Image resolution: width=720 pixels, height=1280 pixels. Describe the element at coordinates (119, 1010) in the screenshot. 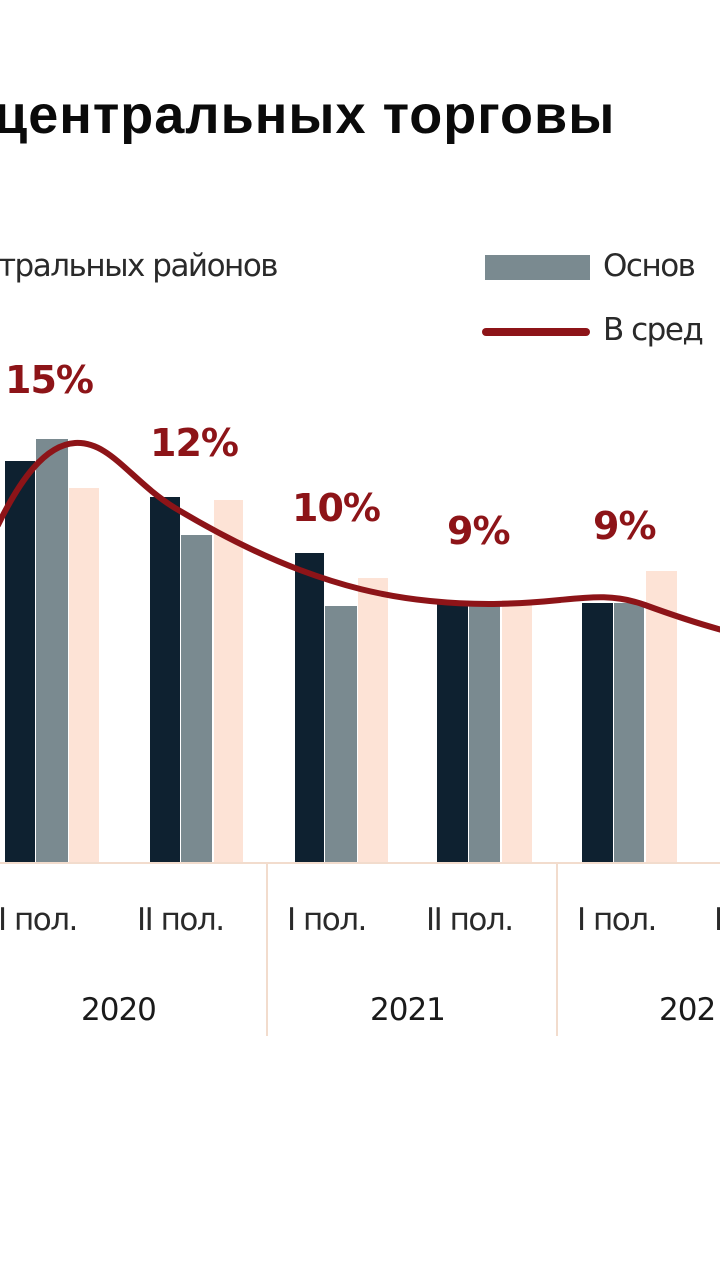

I see `year-label: 2020` at that location.